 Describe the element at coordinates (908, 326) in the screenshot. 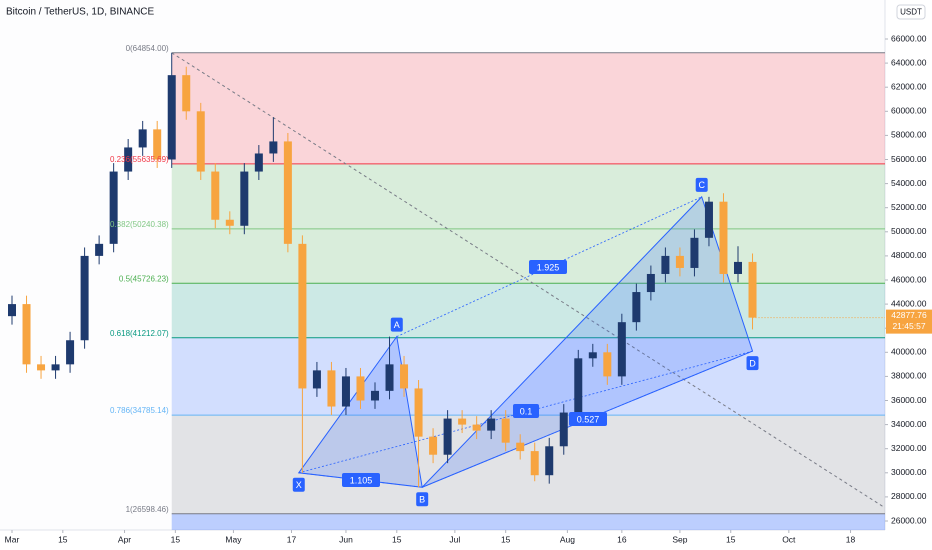

I see `countdown-label: 21:45:57` at that location.